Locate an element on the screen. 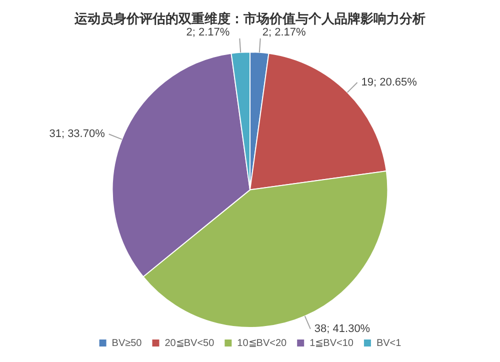 The width and height of the screenshot is (500, 362). data-label: 38; 41.30% is located at coordinates (342, 328).